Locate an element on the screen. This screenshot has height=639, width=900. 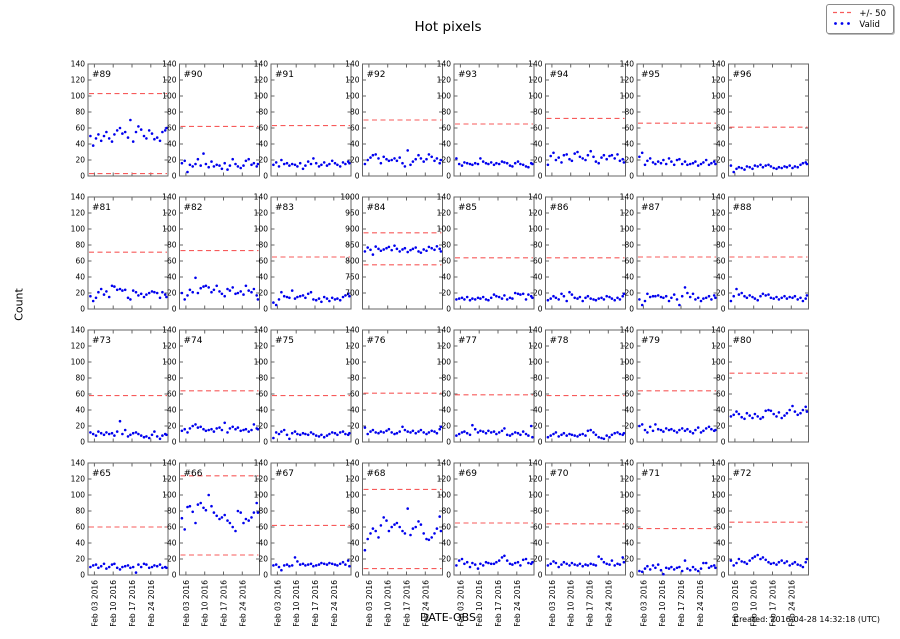
panel-id-label: #91 is located at coordinates (284, 75).